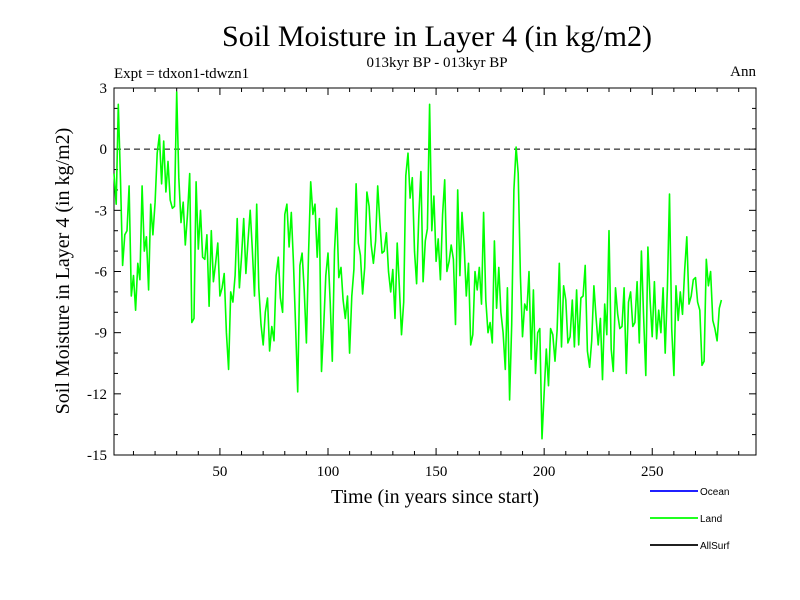  What do you see at coordinates (690, 519) in the screenshot?
I see `legend: Ocean Land AllSurf` at bounding box center [690, 519].